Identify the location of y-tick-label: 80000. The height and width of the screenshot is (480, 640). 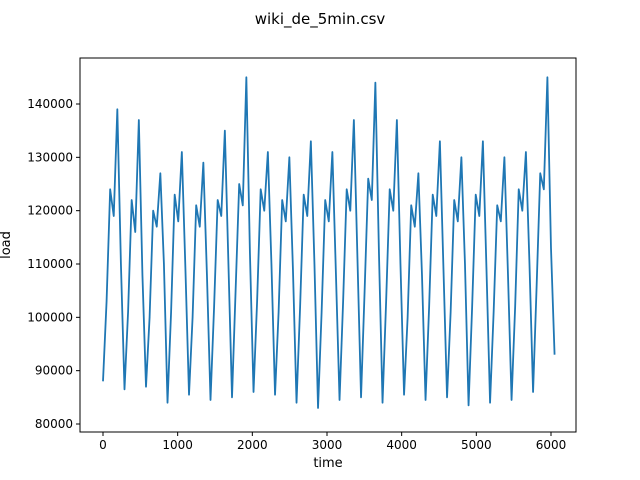
(54, 424).